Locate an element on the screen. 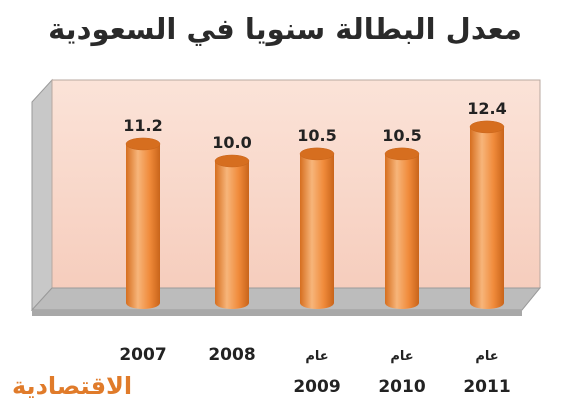 Image resolution: width=570 pixels, height=415 pixels. category-tick-label: 2010 is located at coordinates (401, 387).